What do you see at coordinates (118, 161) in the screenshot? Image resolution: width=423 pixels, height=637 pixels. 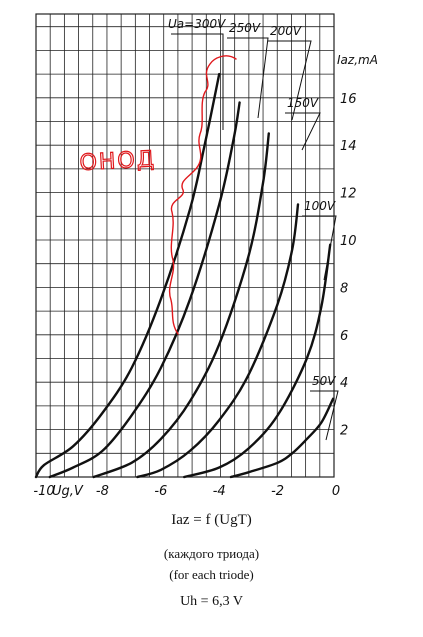 I see `red-annotation-text: ОНОД` at bounding box center [118, 161].